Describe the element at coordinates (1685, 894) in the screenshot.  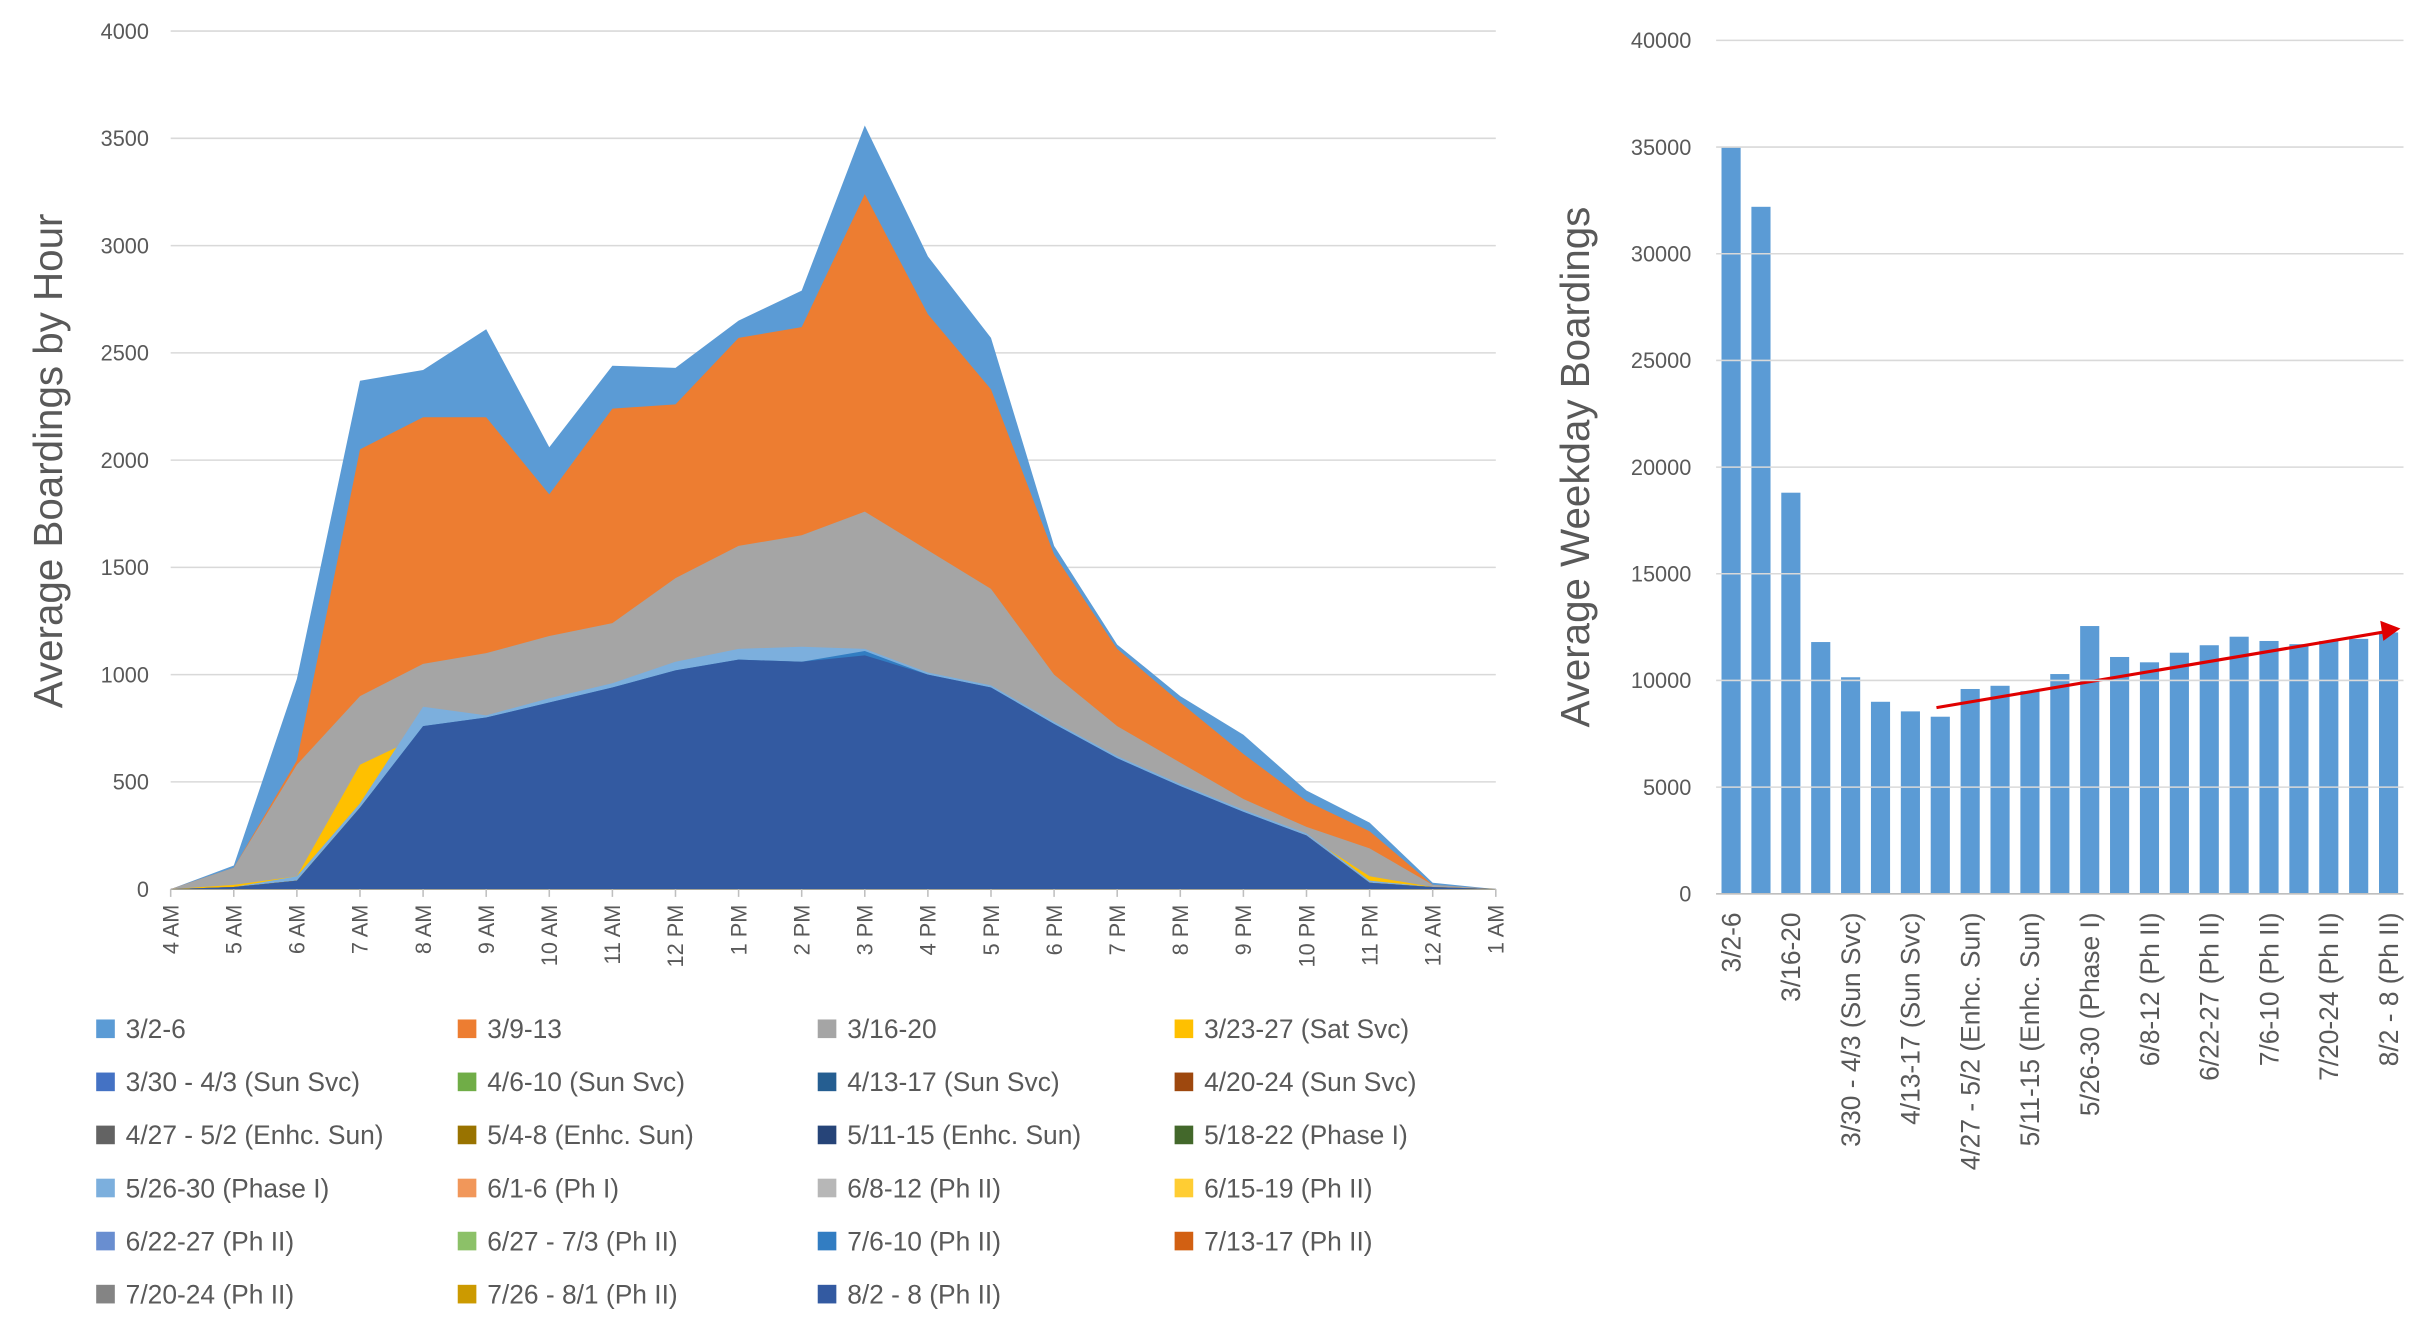
I see `y-tick-label: 0` at that location.